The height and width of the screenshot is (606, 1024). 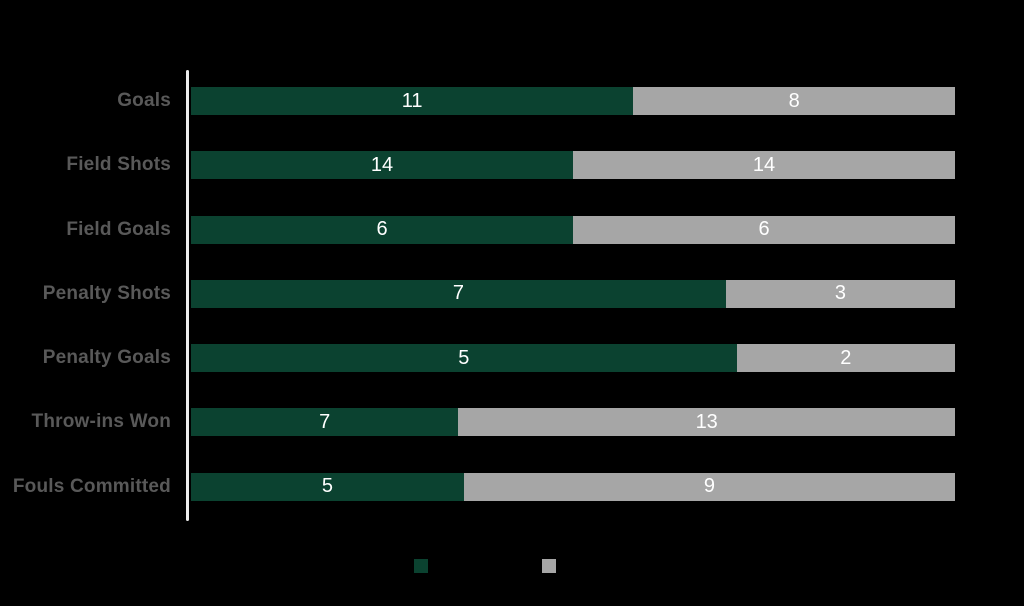 I want to click on bar-segment-gray-series: 8, so click(x=794, y=101).